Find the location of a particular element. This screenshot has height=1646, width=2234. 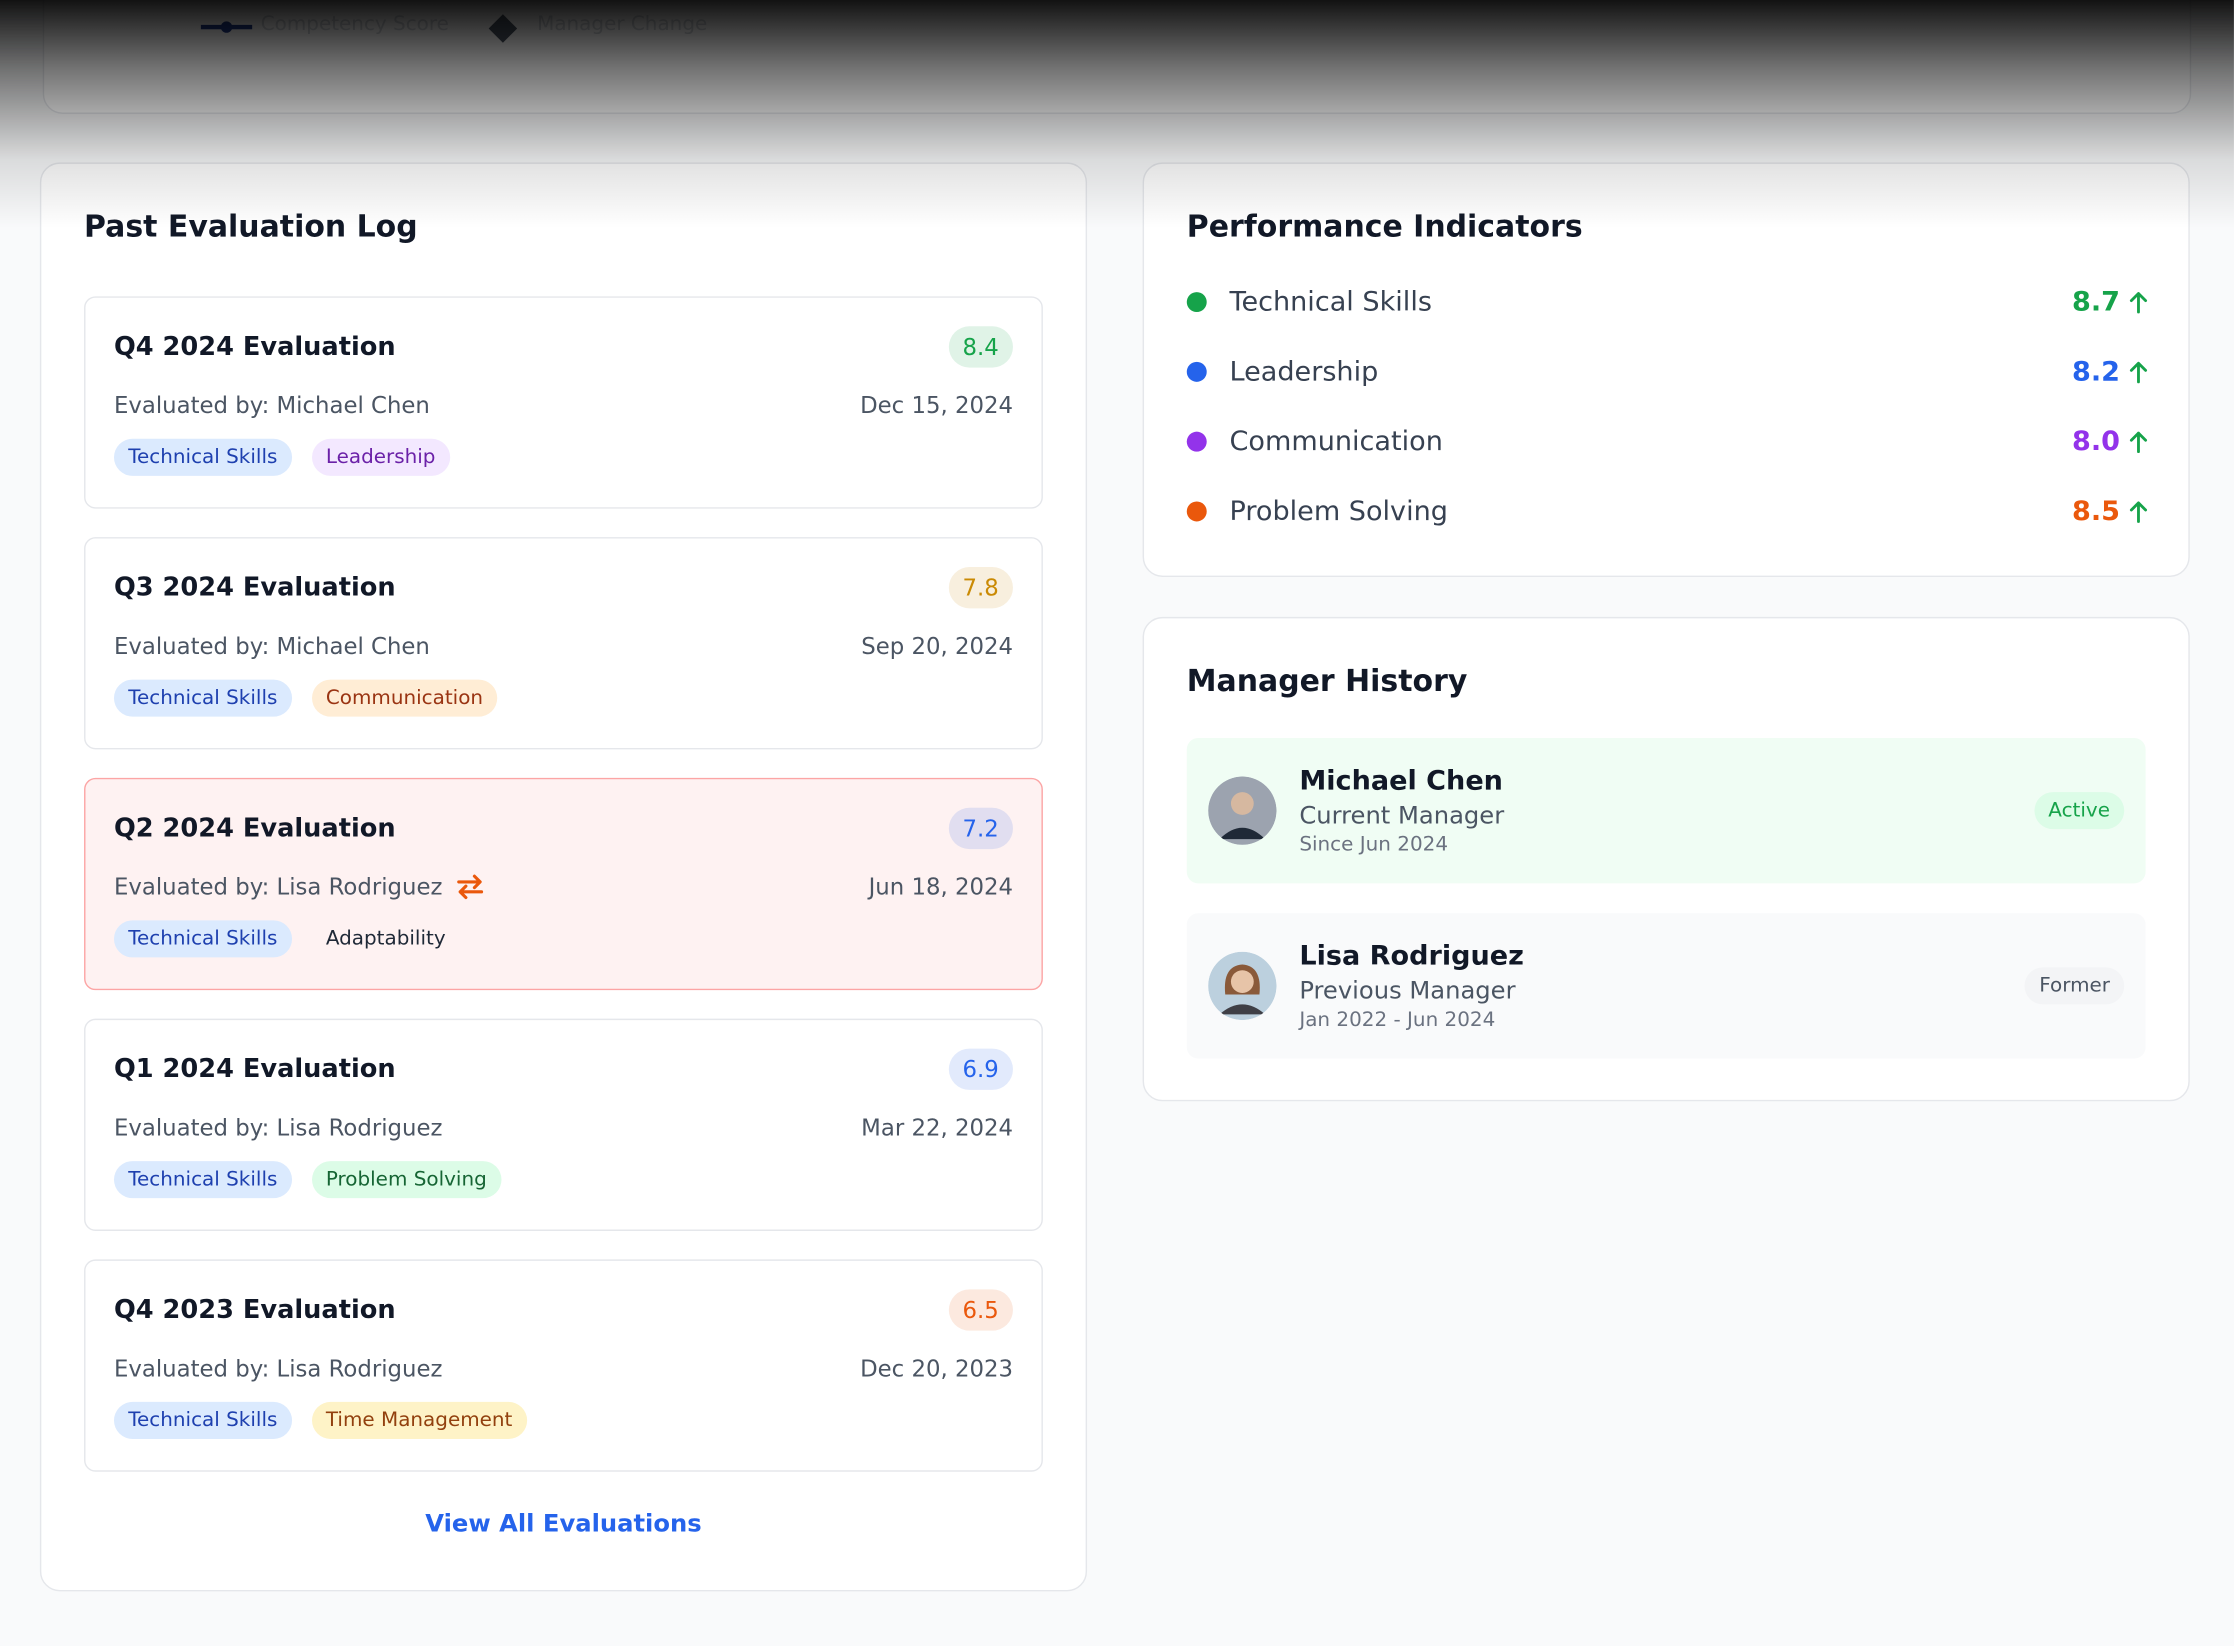

evaluation-title: Q3 2024 Evaluation is located at coordinates (254, 587).